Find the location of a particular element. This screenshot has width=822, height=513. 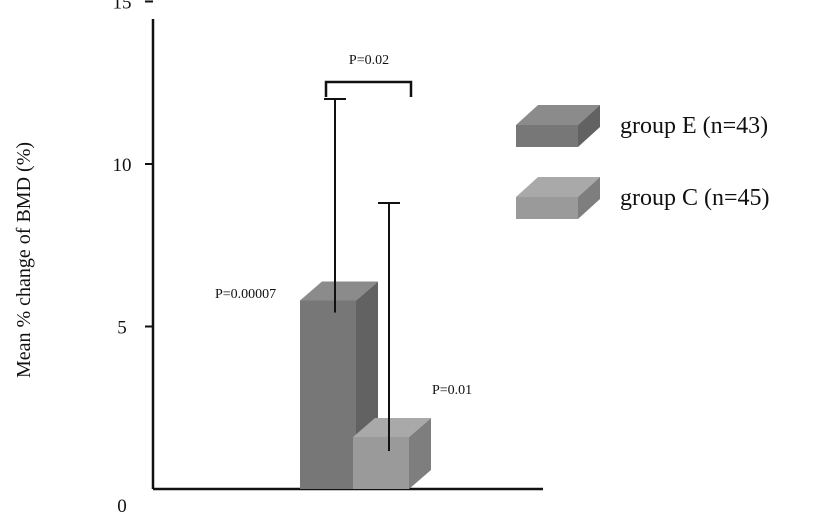

comparison-p-label: P=0.02 is located at coordinates (369, 60).